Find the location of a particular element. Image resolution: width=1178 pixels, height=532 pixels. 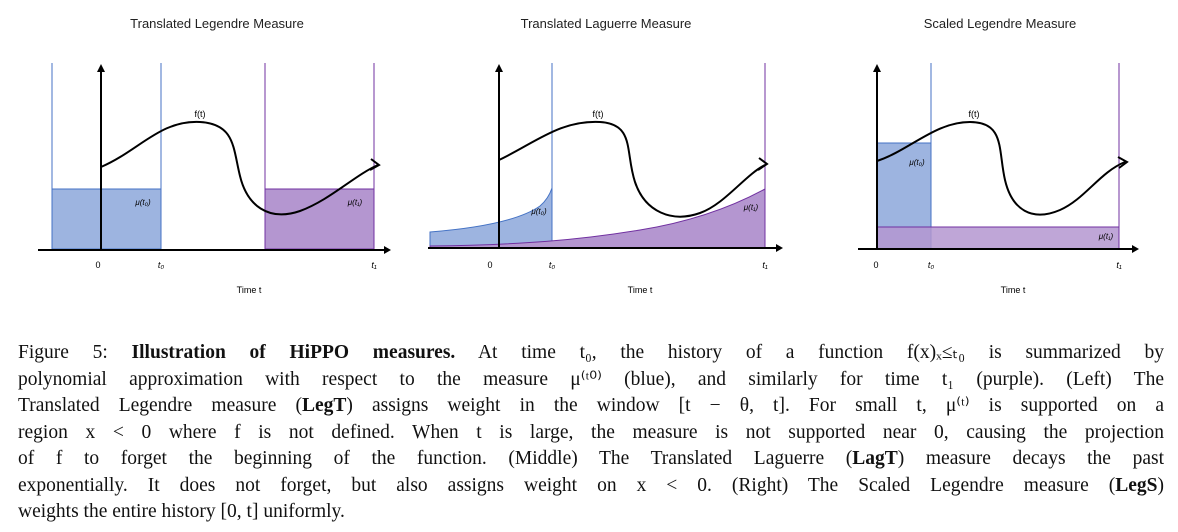

panel-title: Scaled Legendre Measure is located at coordinates (1000, 23).